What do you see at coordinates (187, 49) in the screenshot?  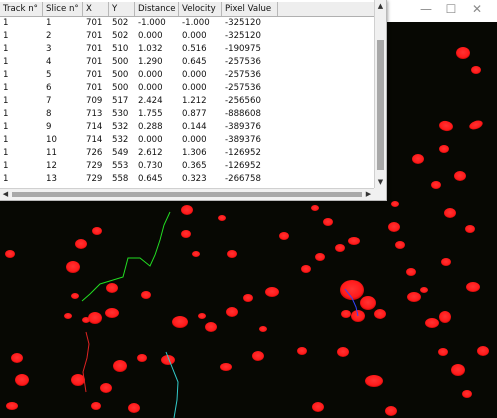 I see `table-row: 1 3 701 510 1.032 0.516 -190975` at bounding box center [187, 49].